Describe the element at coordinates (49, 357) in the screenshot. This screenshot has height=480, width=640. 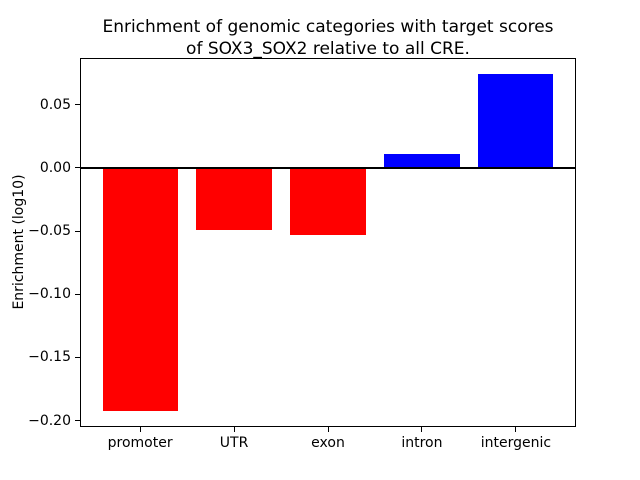
I see `y-tick-label: −0.15` at that location.